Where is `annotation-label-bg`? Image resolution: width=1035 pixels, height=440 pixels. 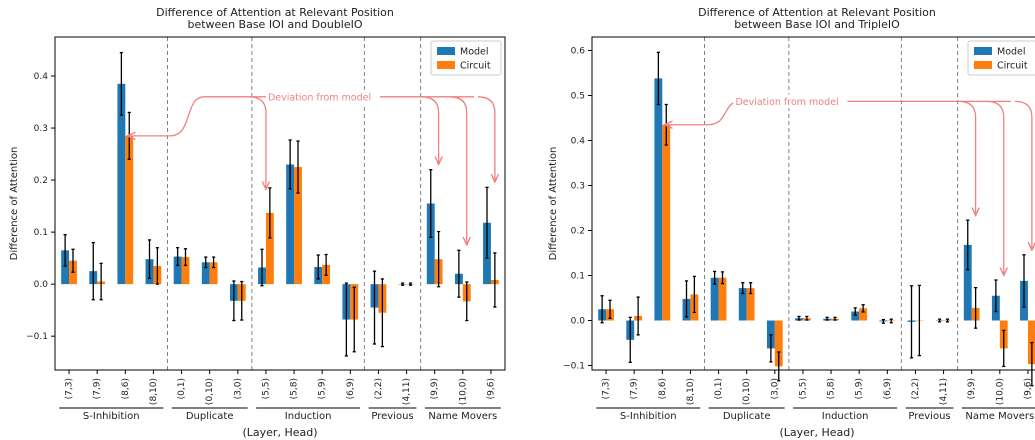
annotation-label-bg is located at coordinates (322, 96).